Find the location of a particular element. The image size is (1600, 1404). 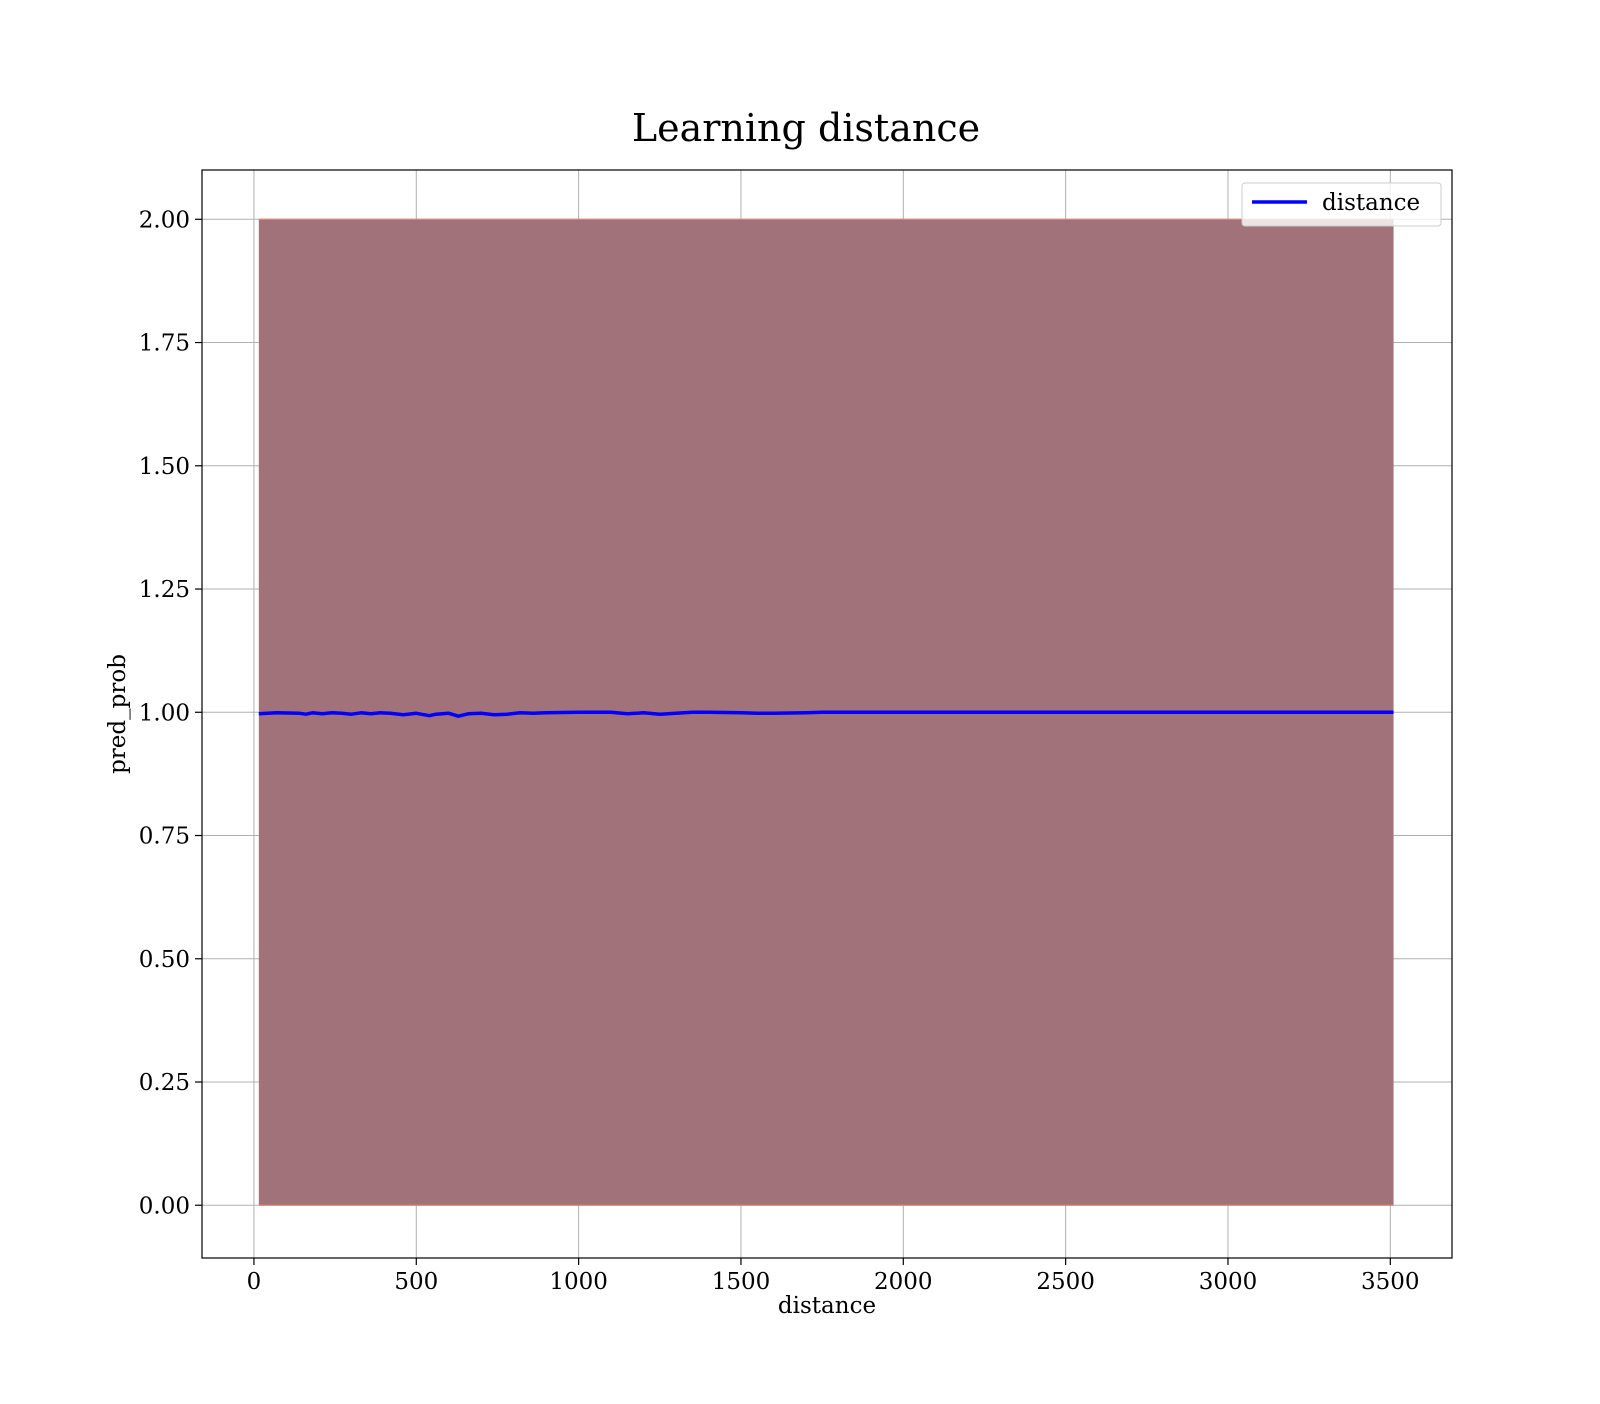

x-tick-label: 500 is located at coordinates (416, 1282).